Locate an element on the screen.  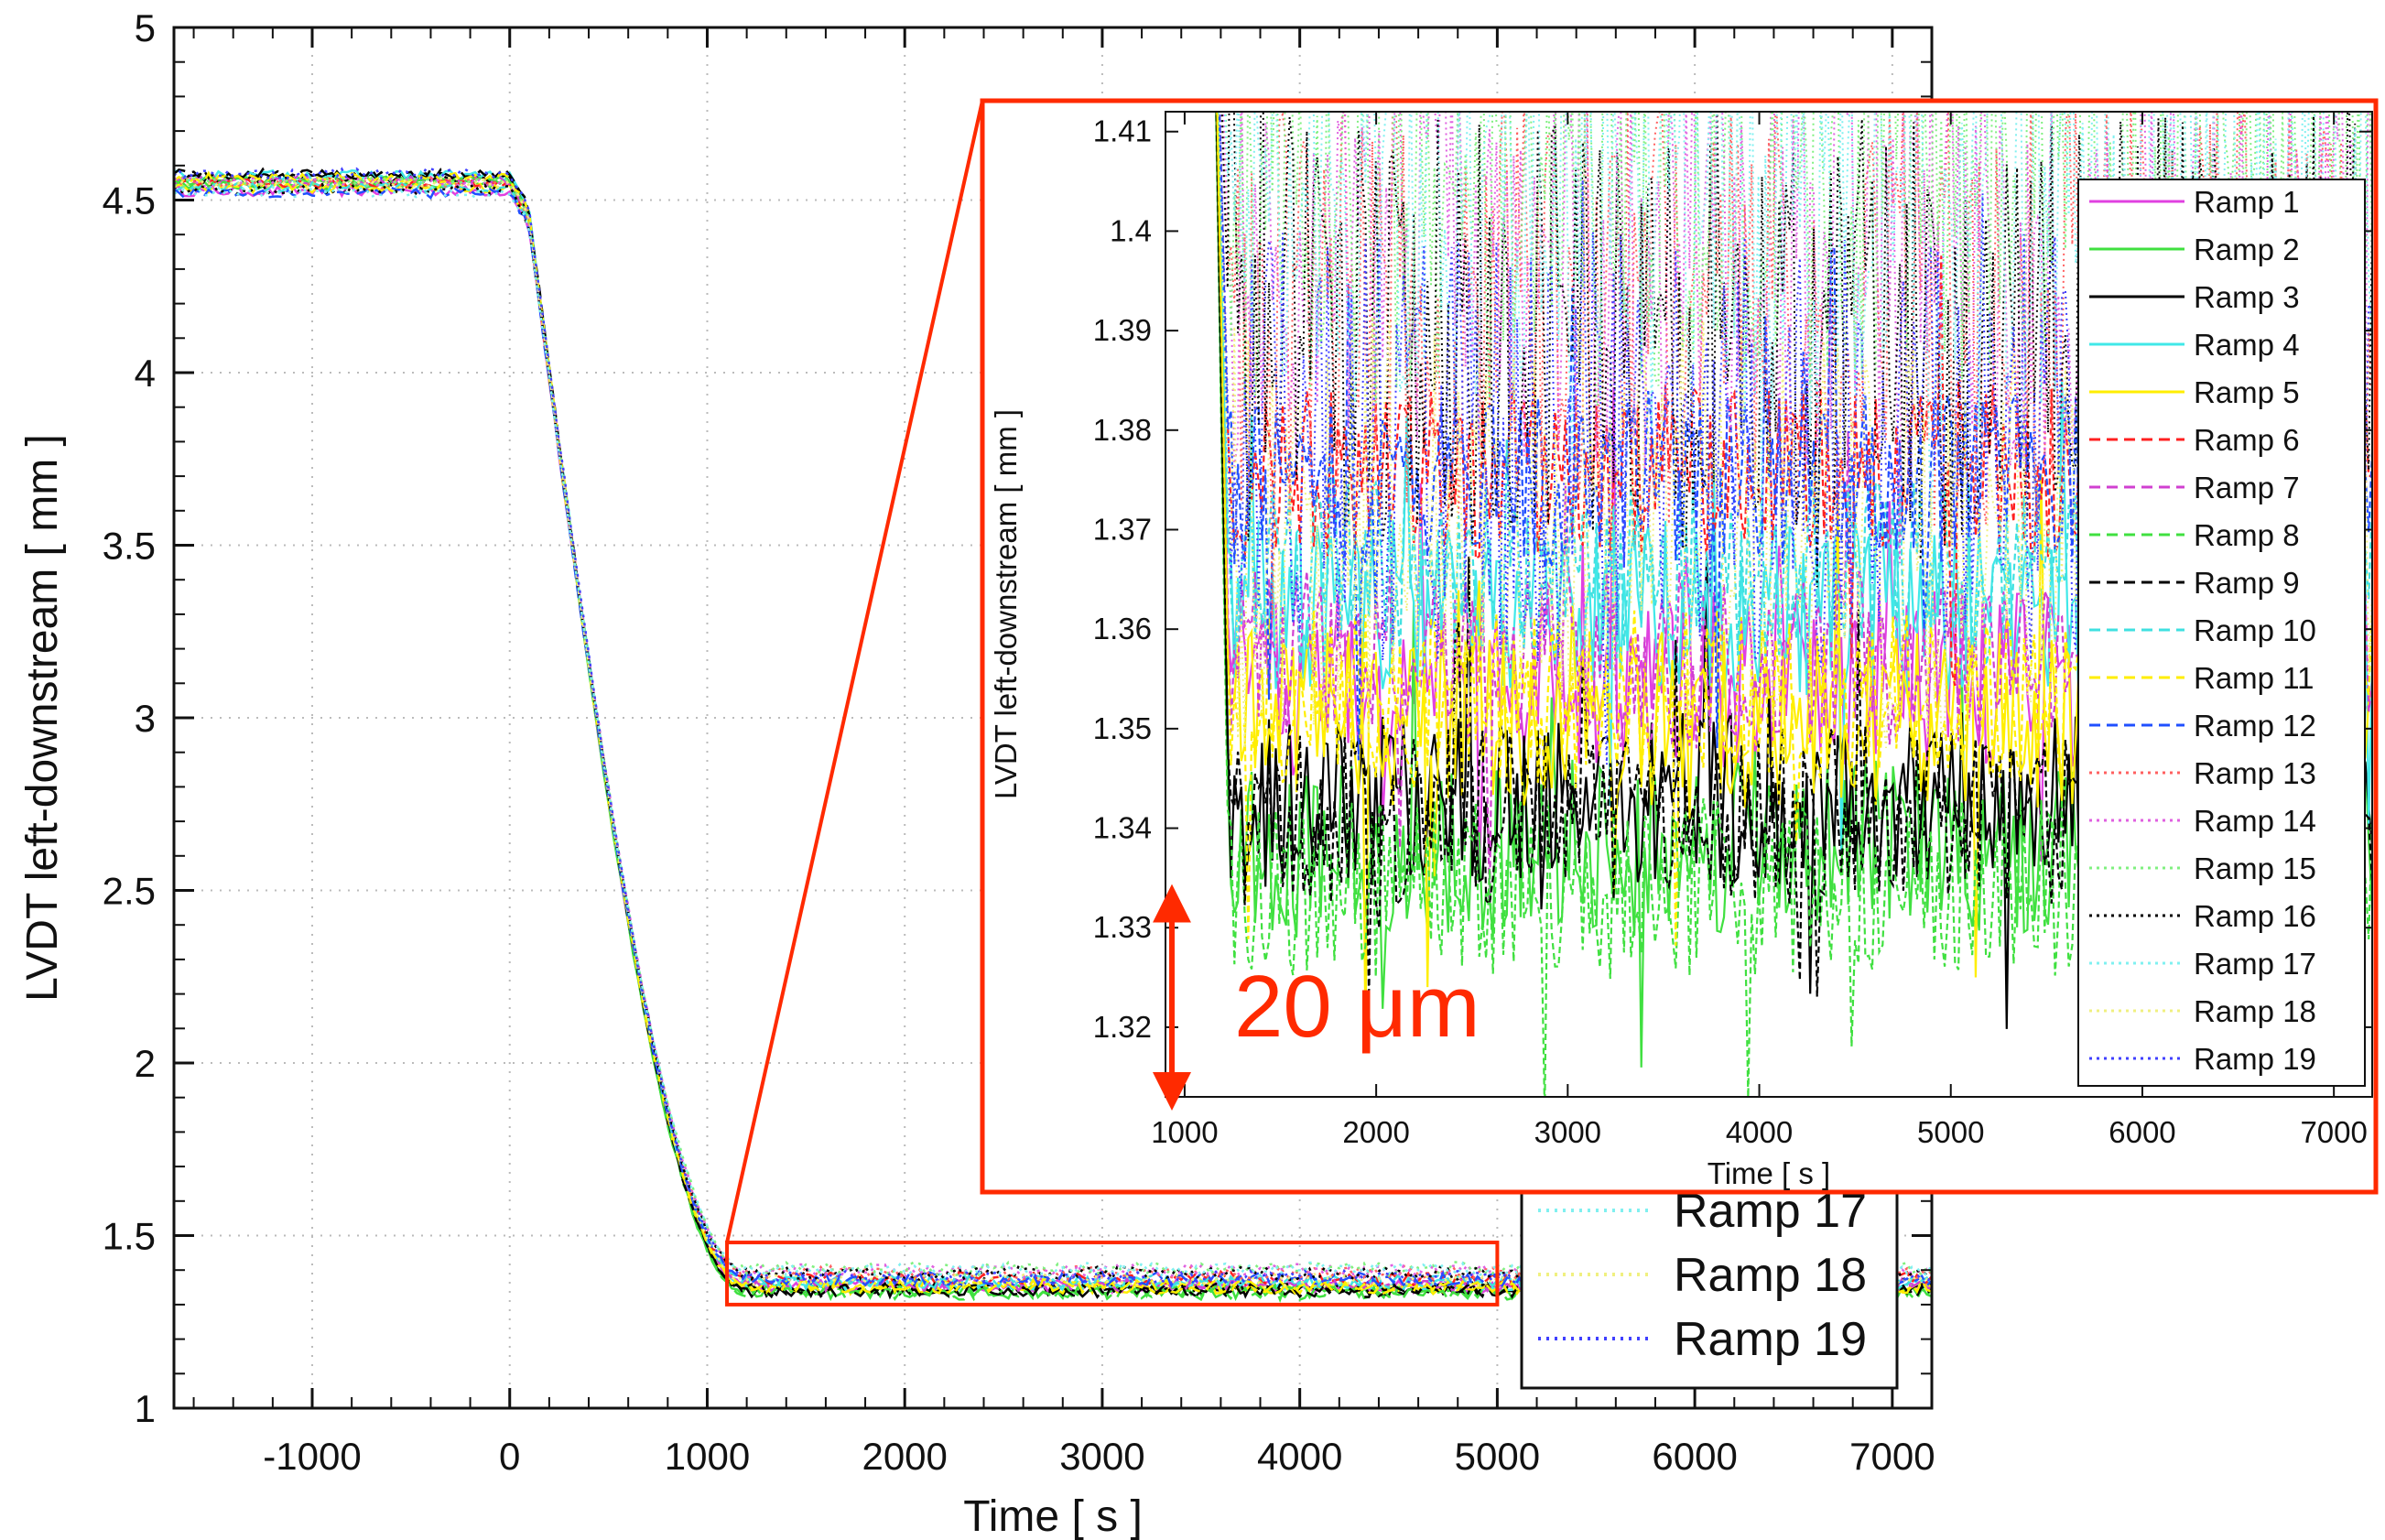
main-x-tick-label: 3000 is located at coordinates (1101, 1456).